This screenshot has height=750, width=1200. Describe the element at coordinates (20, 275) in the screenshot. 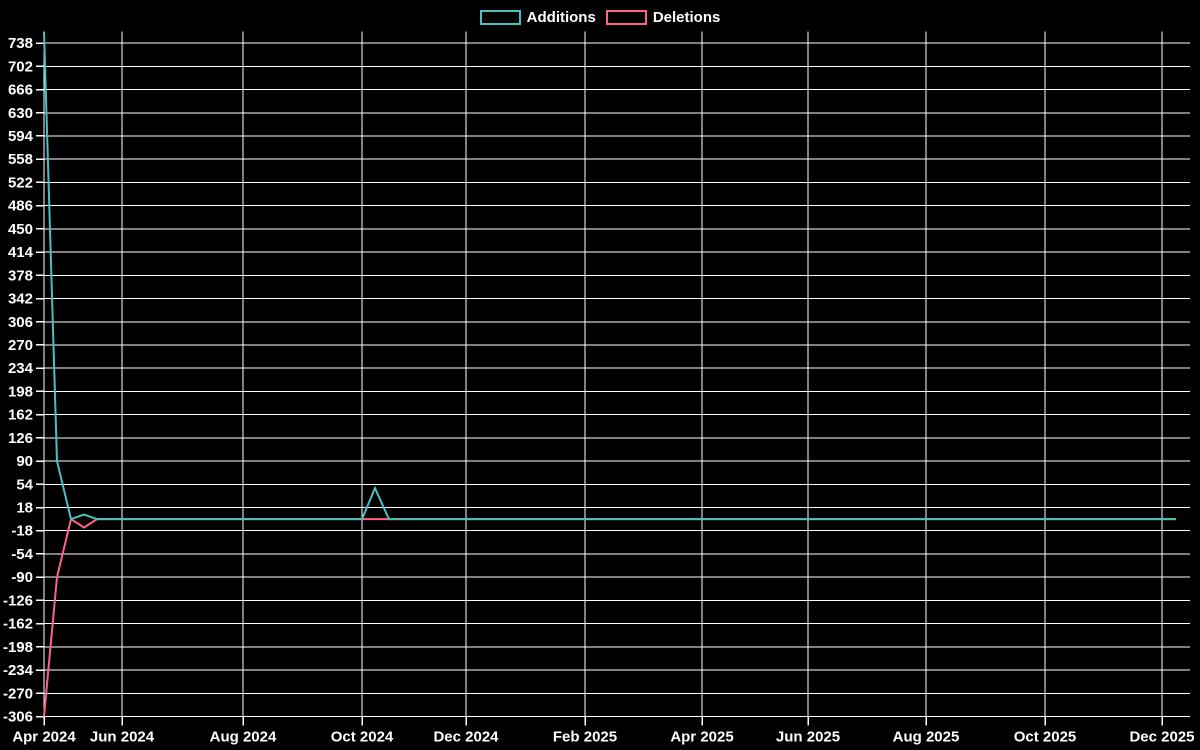

I see `y-tick-label: 378` at that location.